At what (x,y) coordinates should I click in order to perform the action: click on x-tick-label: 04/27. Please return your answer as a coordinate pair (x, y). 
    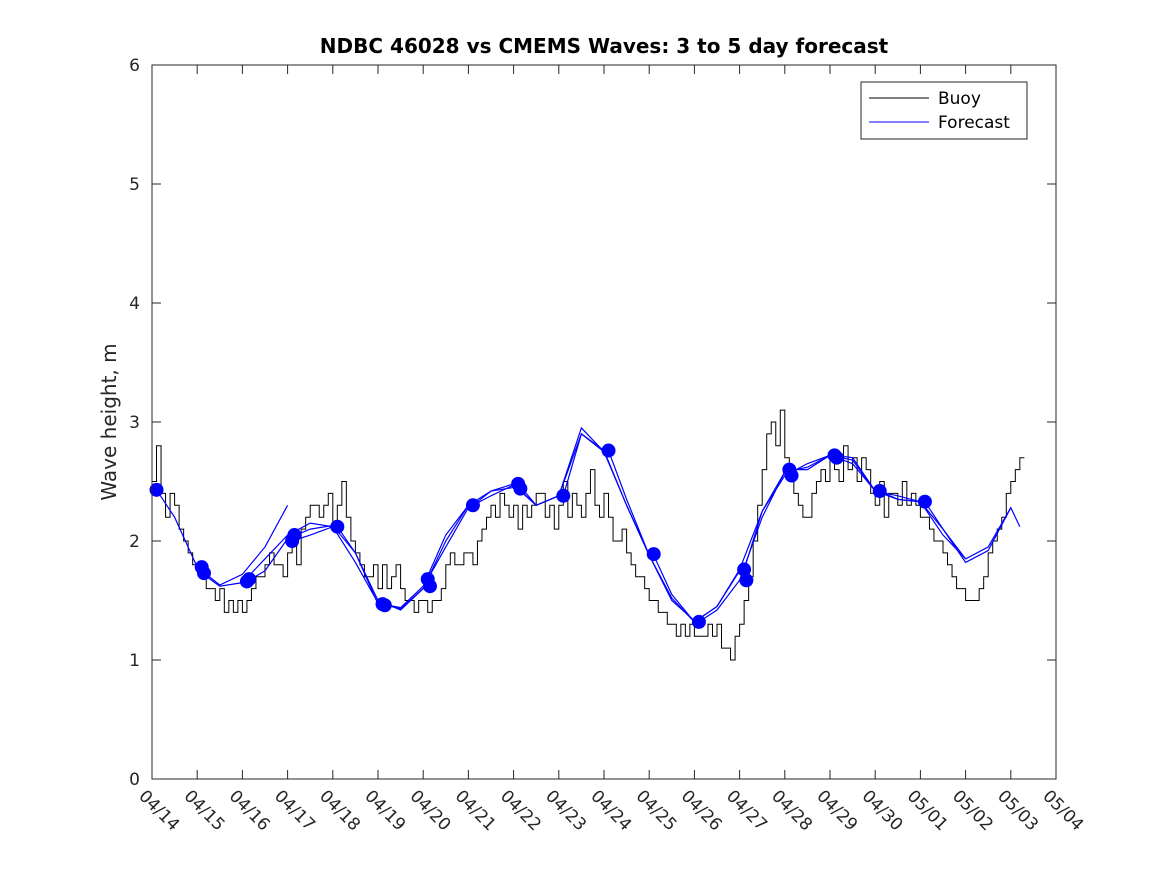
    Looking at the image, I should click on (746, 810).